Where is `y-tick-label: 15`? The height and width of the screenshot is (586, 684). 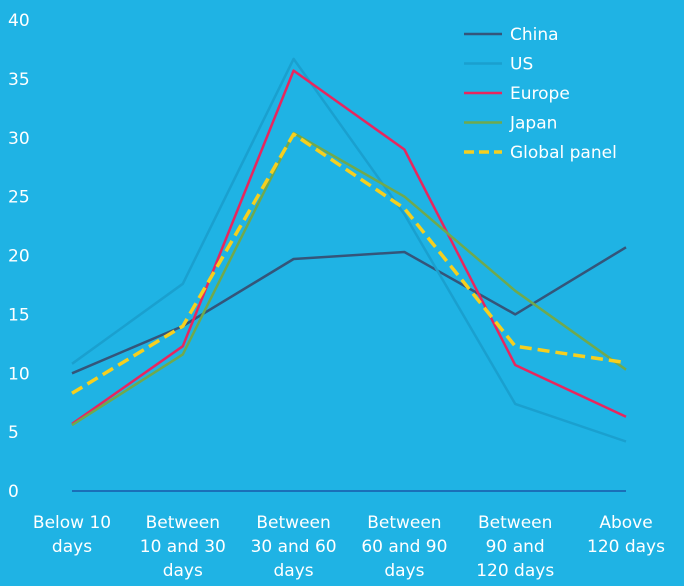 y-tick-label: 15 is located at coordinates (19, 315).